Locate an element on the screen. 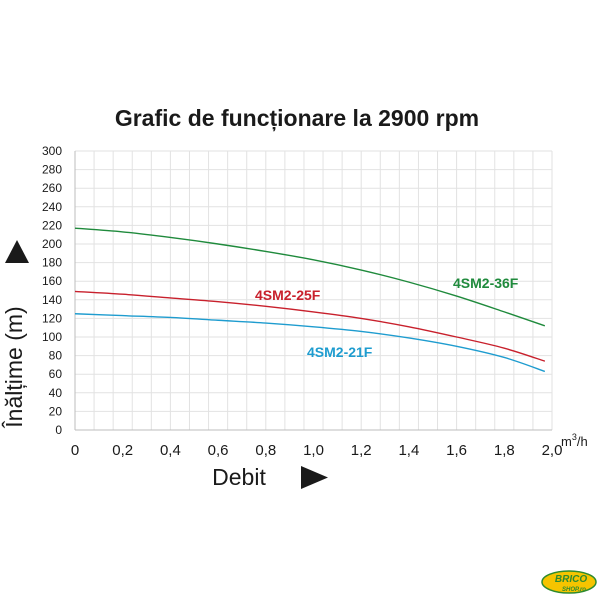 This screenshot has height=600, width=600. series-labels: 4SM2-36F 4SM2-25F 4SM2-21F is located at coordinates (387, 317).